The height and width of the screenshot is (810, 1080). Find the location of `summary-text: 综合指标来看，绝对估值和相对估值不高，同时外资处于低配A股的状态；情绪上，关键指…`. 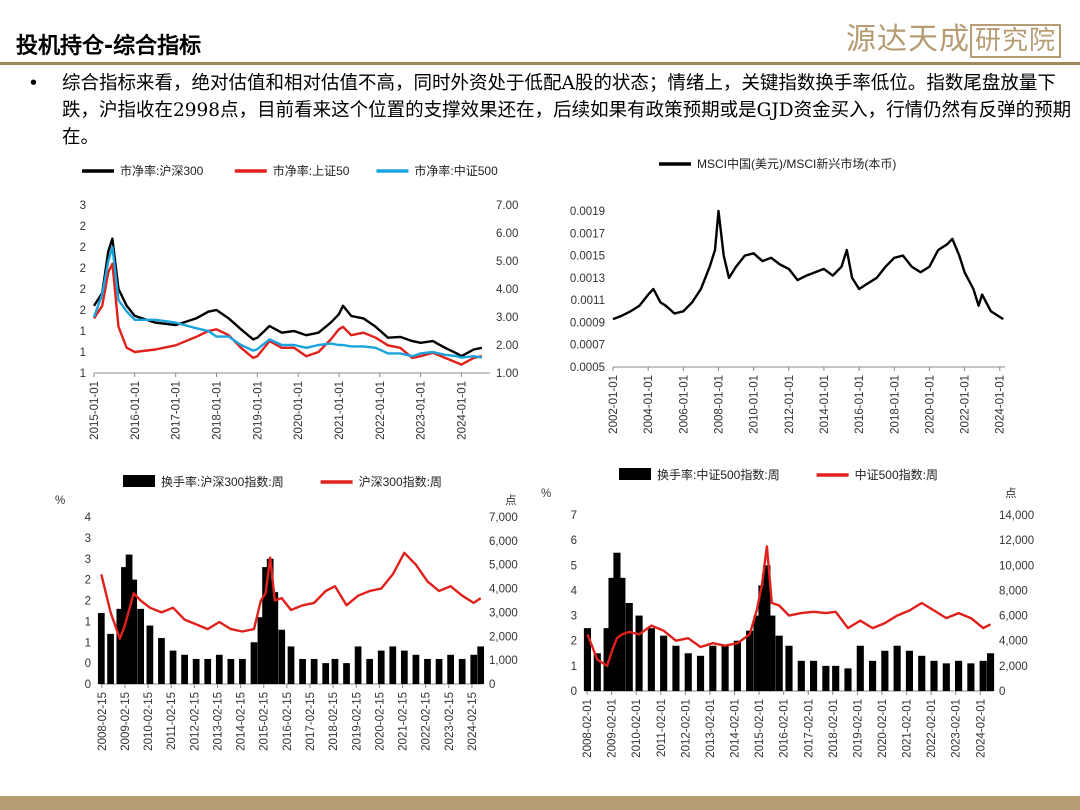

summary-text: 综合指标来看，绝对估值和相对估值不高，同时外资处于低配A股的状态；情绪上，关键指… is located at coordinates (567, 110).